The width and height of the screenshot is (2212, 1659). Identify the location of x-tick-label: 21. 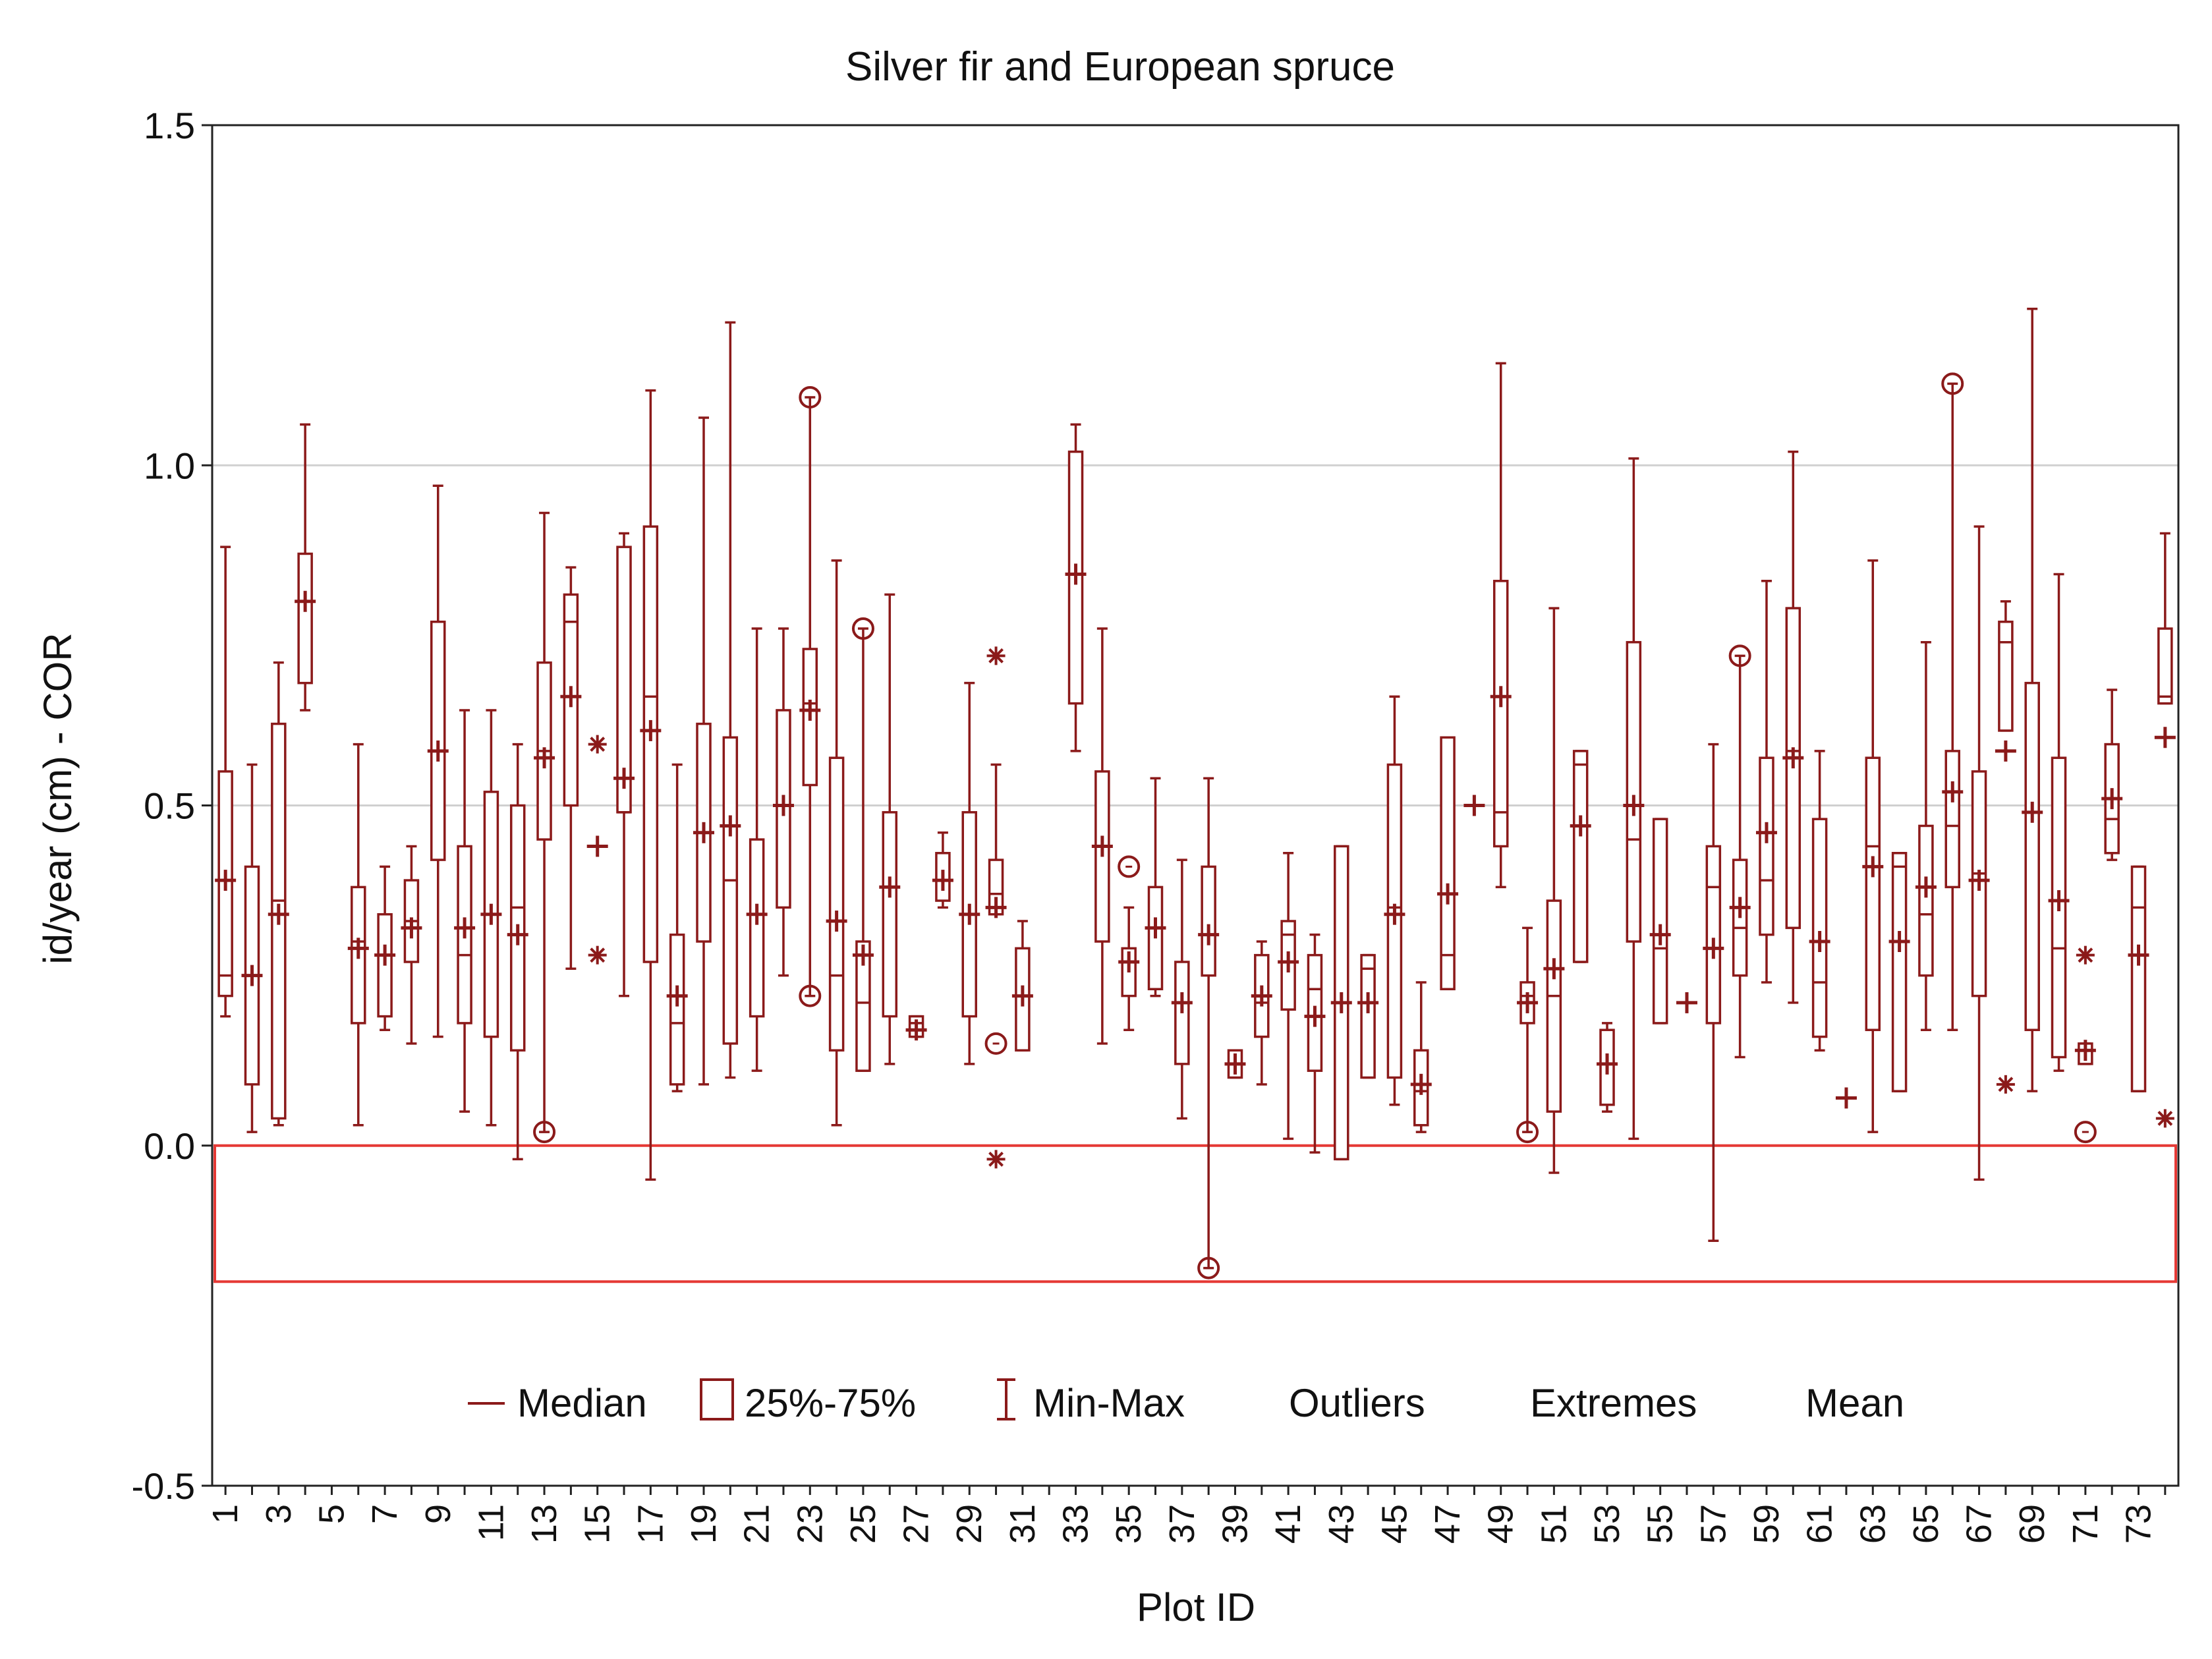
(757, 1524).